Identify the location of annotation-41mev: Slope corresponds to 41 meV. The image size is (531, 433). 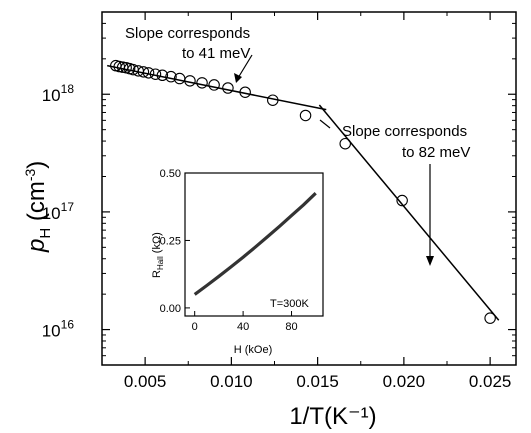
(189, 54).